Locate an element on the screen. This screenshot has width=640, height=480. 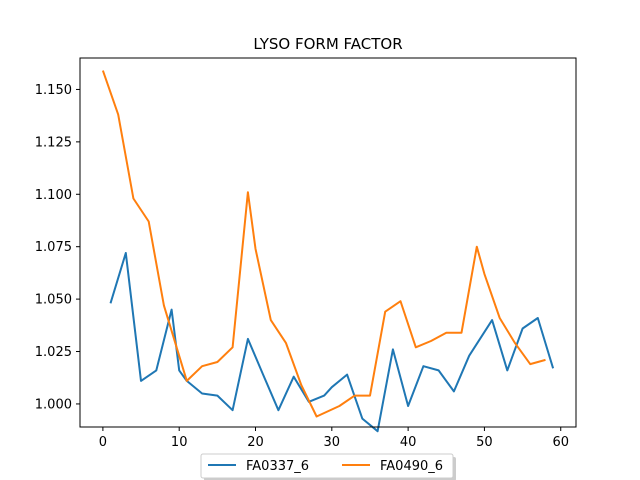
x-tick-label: 60 is located at coordinates (560, 442).